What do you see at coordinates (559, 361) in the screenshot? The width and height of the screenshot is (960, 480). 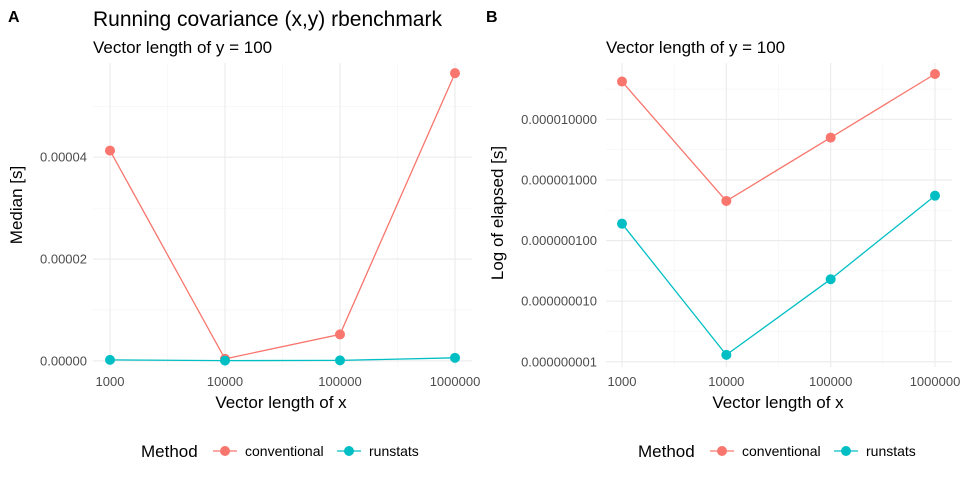 I see `chart-b-y-tick-label: 0.000000001` at bounding box center [559, 361].